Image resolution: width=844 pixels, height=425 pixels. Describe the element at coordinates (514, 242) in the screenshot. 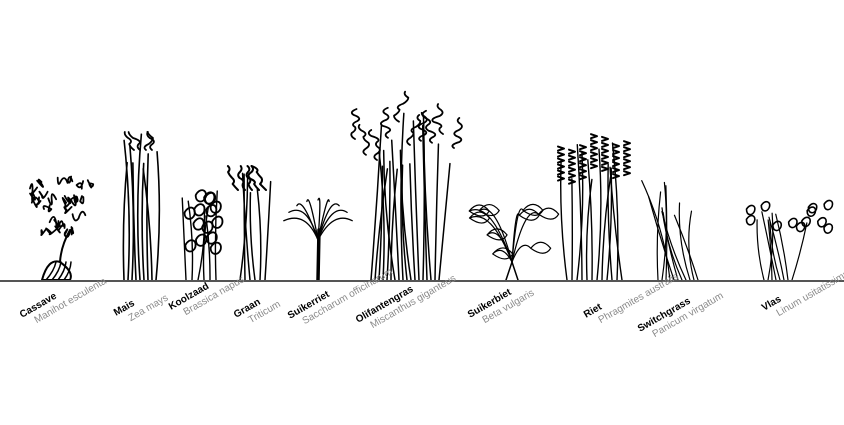

I see `sugarbeet-plant-icon` at that location.